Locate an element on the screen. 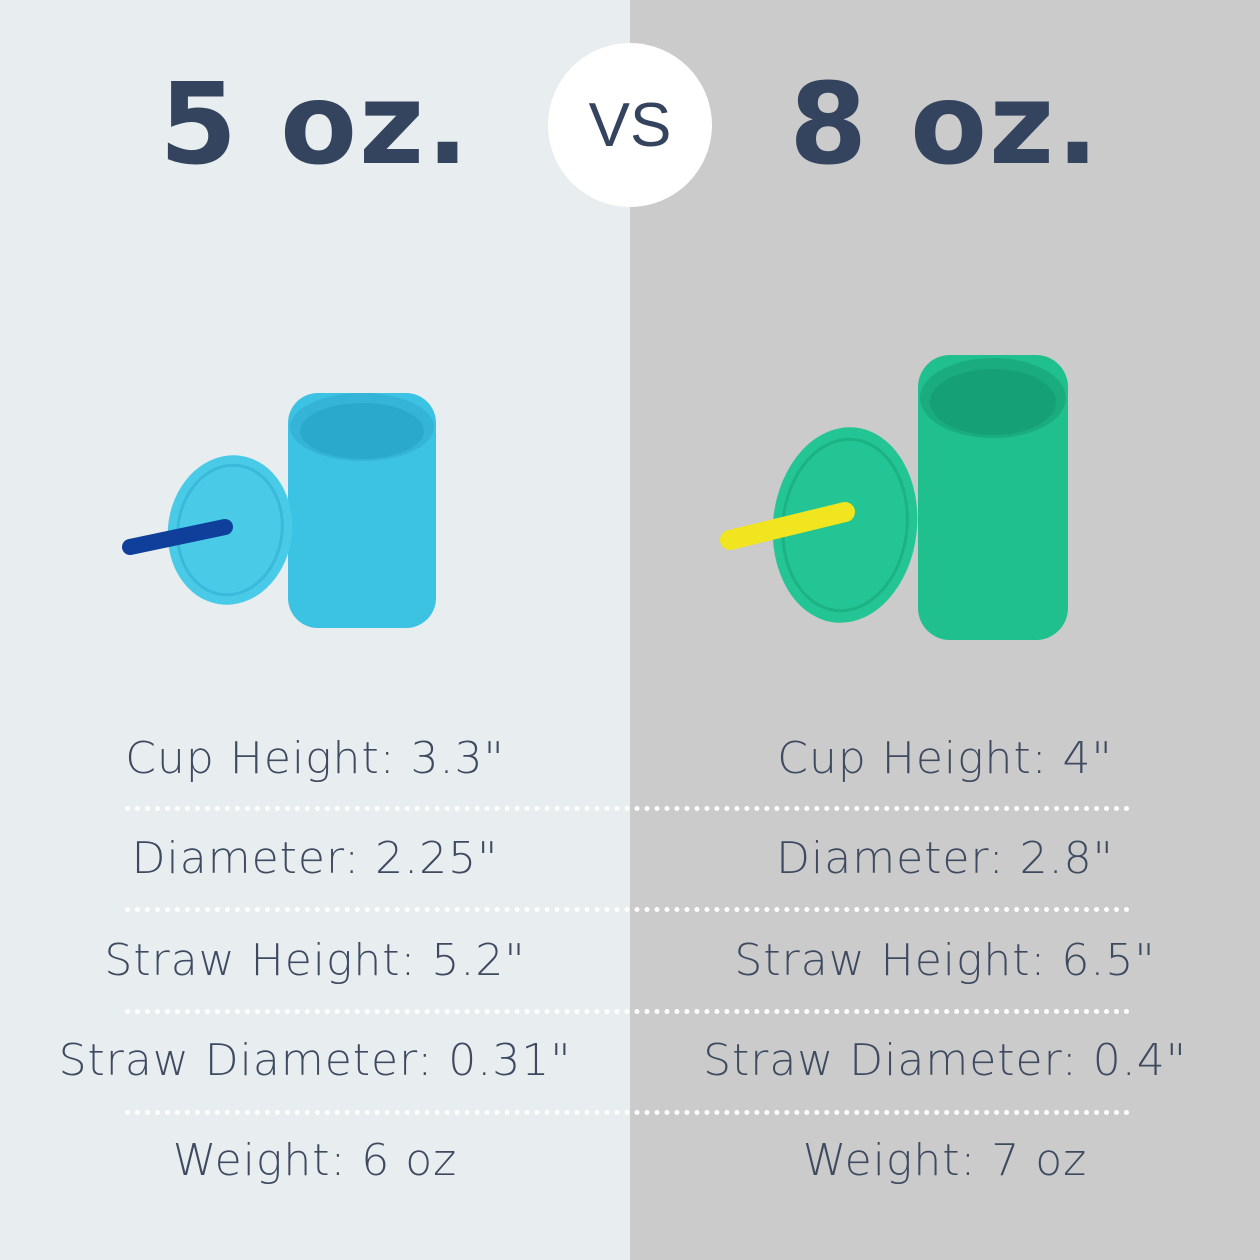  vs-badge: VS is located at coordinates (630, 125).